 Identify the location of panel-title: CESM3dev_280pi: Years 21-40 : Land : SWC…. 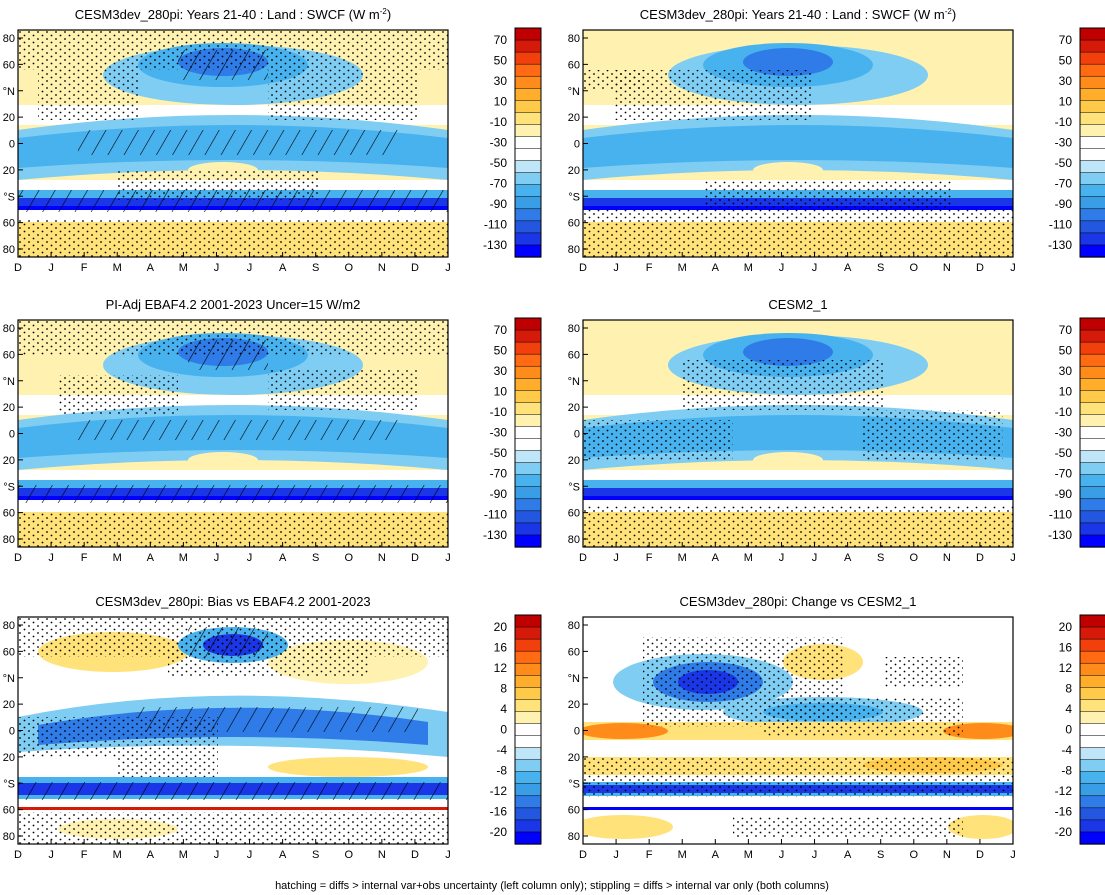
(798, 14).